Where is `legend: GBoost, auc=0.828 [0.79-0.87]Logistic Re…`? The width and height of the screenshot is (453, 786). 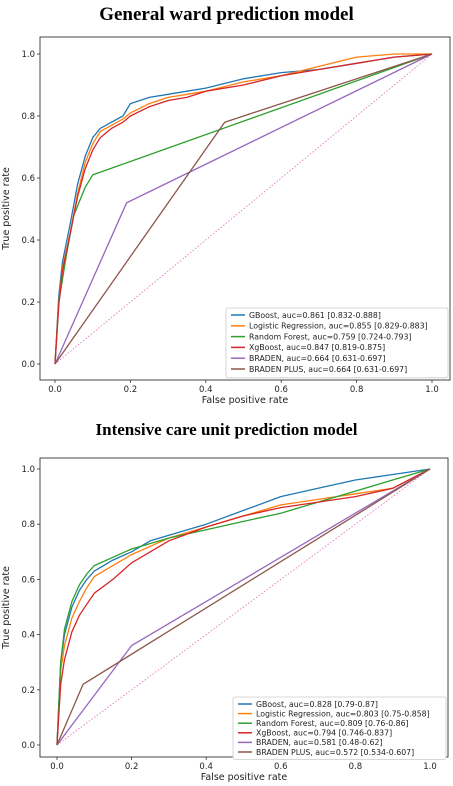
legend: GBoost, auc=0.828 [0.79-0.87]Logistic Re… is located at coordinates (339, 728).